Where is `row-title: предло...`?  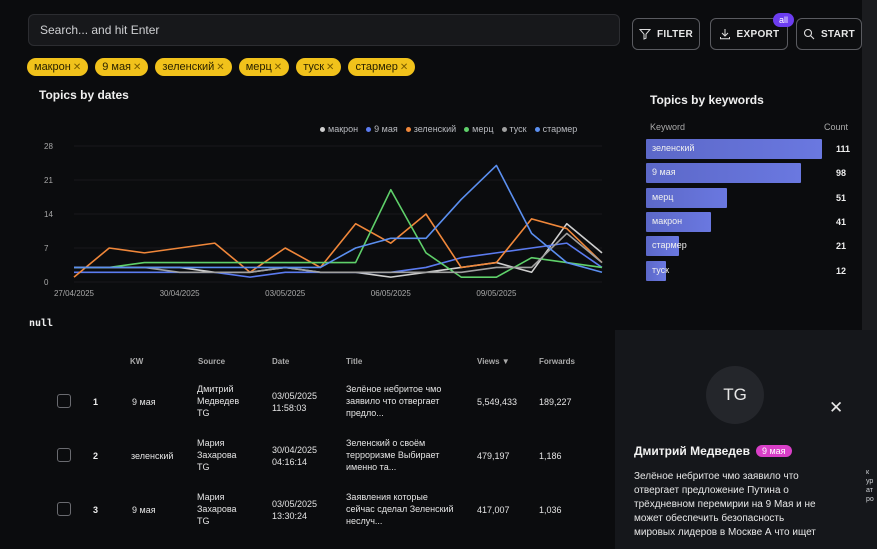
row-title: предло... is located at coordinates (365, 413).